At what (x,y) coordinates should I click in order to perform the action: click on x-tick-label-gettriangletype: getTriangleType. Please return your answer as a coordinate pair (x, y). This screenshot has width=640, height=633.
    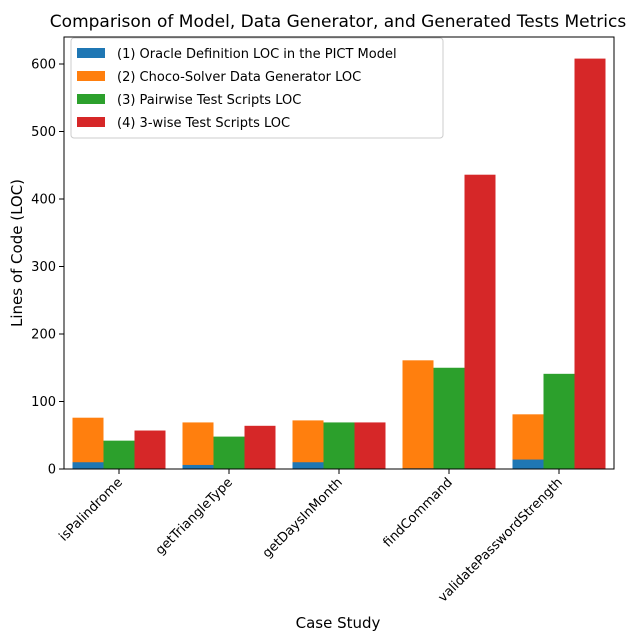
    Looking at the image, I should click on (194, 516).